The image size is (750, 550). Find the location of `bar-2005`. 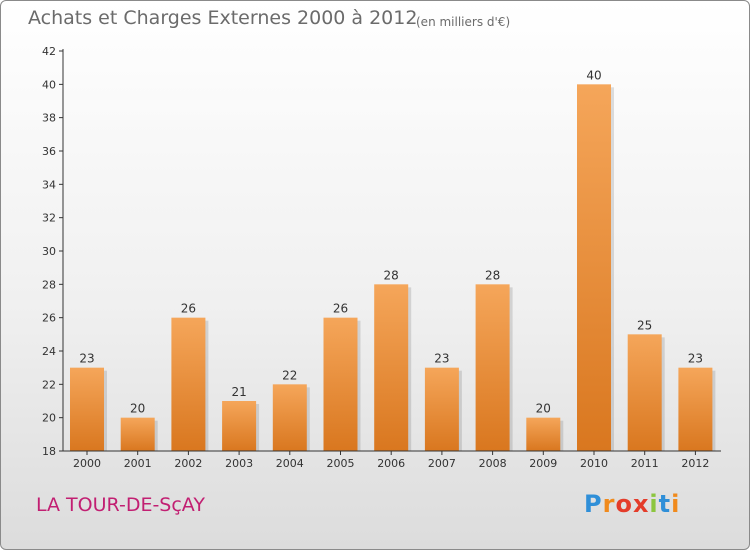

bar-2005 is located at coordinates (340, 384).